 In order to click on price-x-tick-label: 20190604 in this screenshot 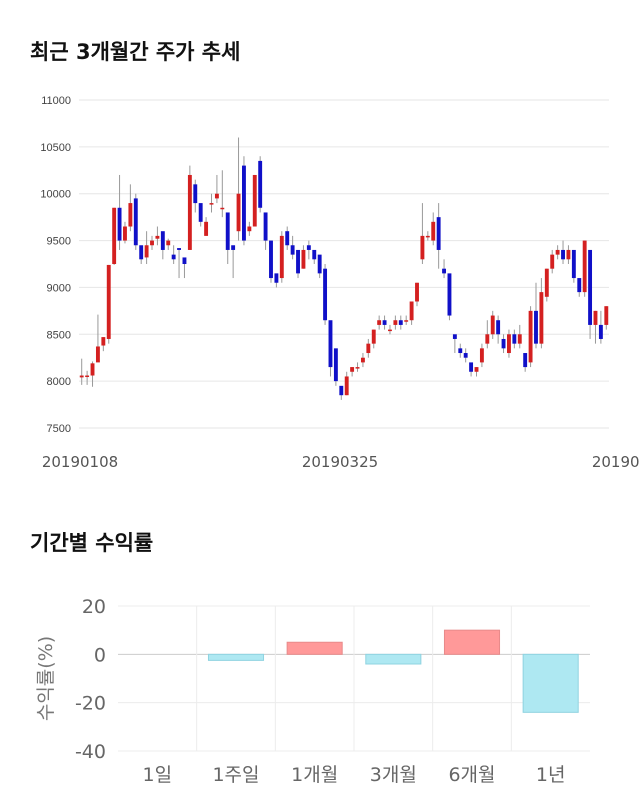, I will do `click(616, 462)`.